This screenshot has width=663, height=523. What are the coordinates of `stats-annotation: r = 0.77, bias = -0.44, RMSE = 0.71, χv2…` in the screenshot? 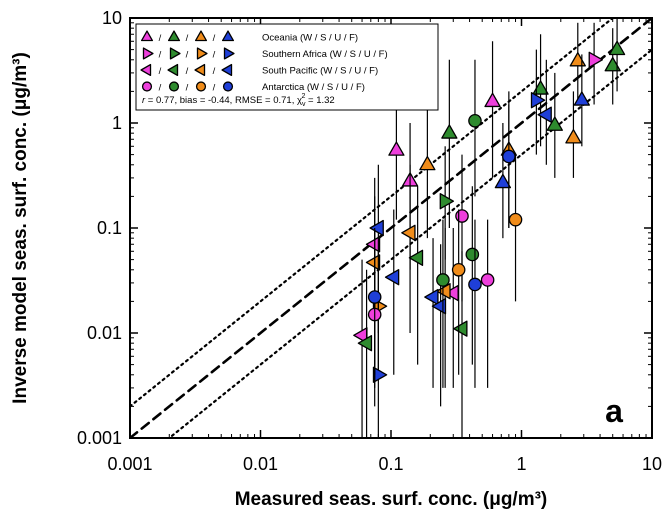 It's located at (238, 100).